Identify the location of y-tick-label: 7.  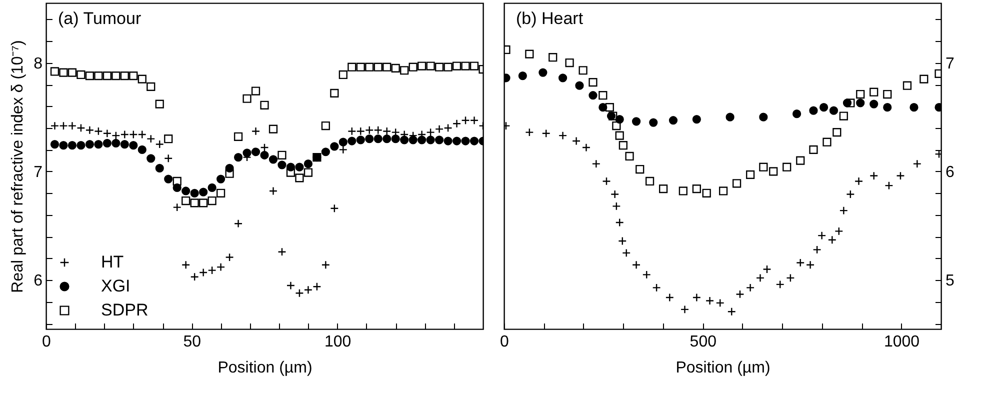
(38, 172).